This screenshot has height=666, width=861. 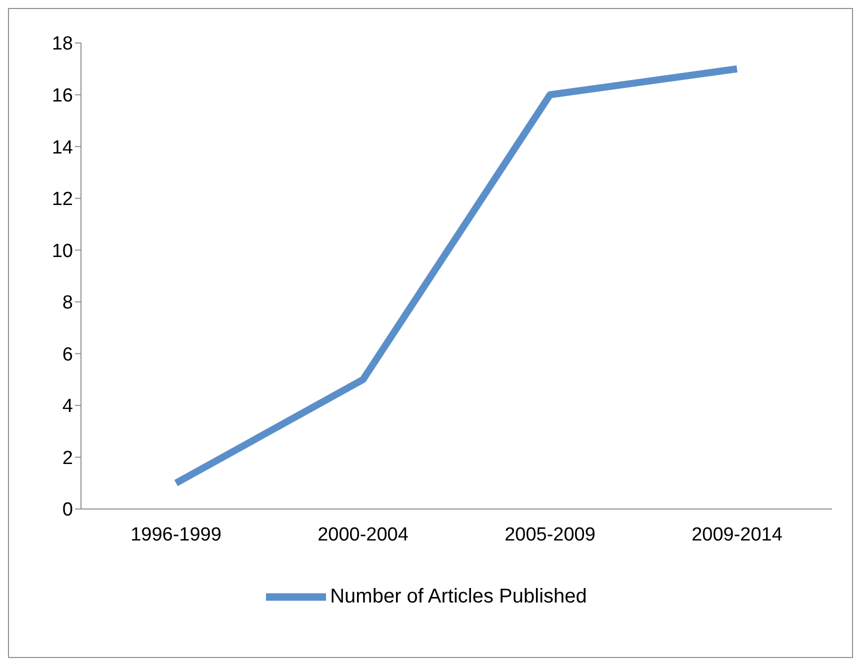 I want to click on y-tick-label: 2, so click(x=67, y=458).